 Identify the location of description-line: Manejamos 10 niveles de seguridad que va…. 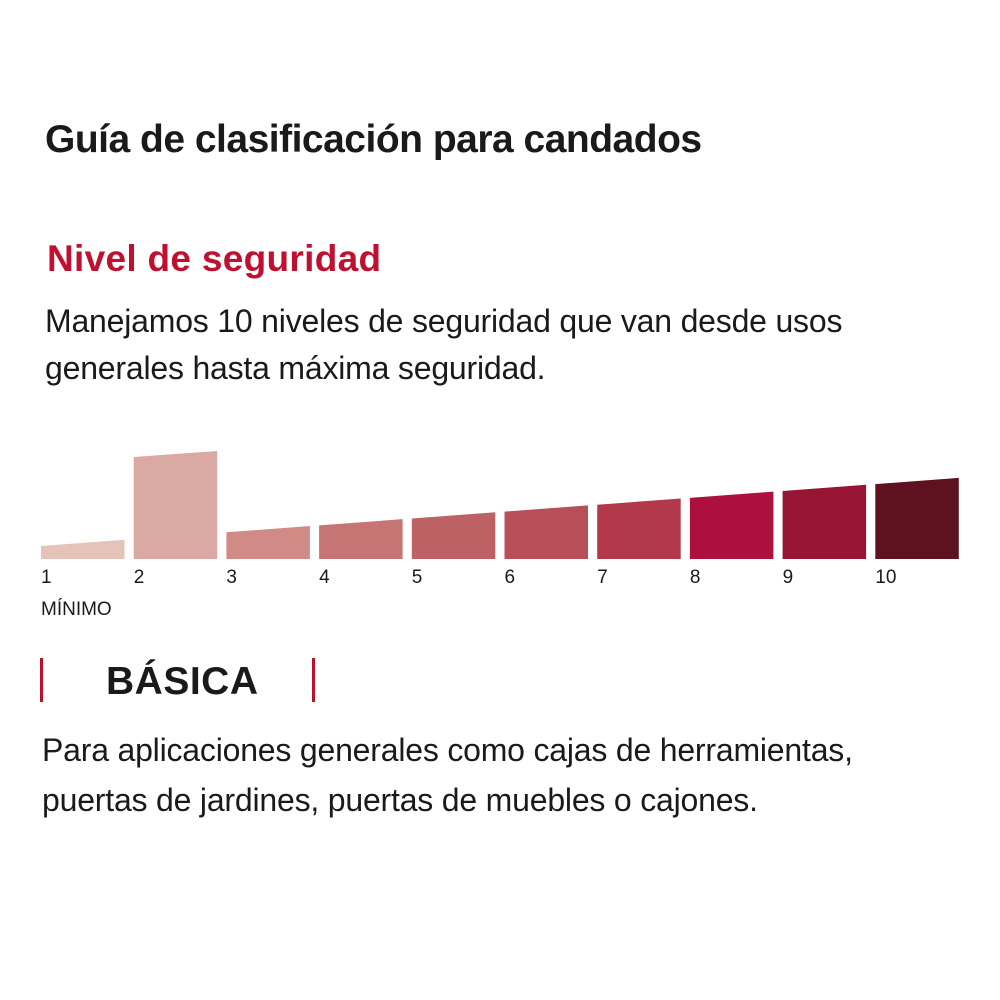
(444, 321).